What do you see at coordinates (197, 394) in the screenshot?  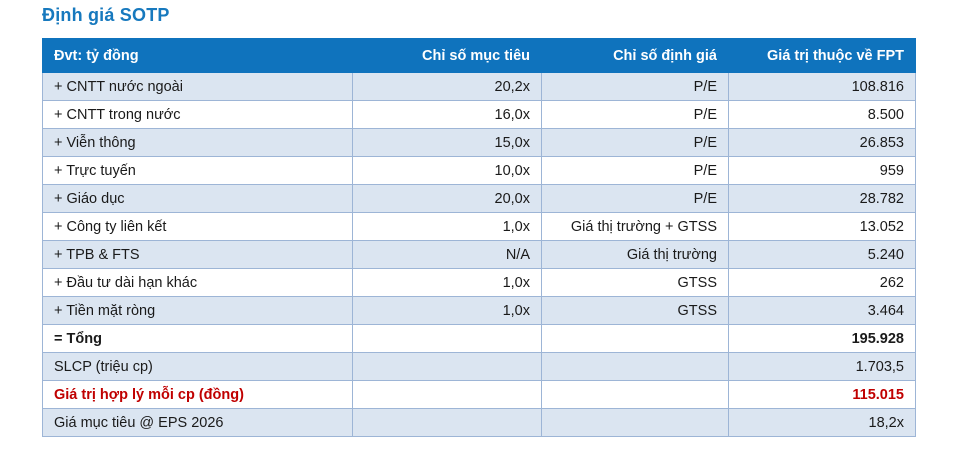 I see `row-label-cell: Giá trị hợp lý mỗi cp (đồng)` at bounding box center [197, 394].